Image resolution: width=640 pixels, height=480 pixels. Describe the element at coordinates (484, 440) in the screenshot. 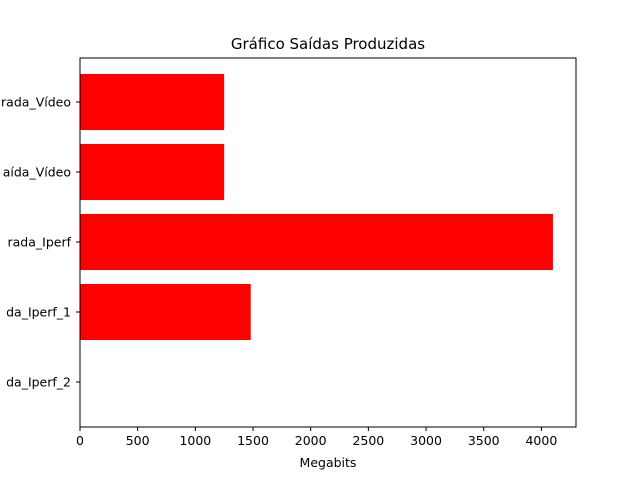

I see `x-tick-label: 3500` at that location.